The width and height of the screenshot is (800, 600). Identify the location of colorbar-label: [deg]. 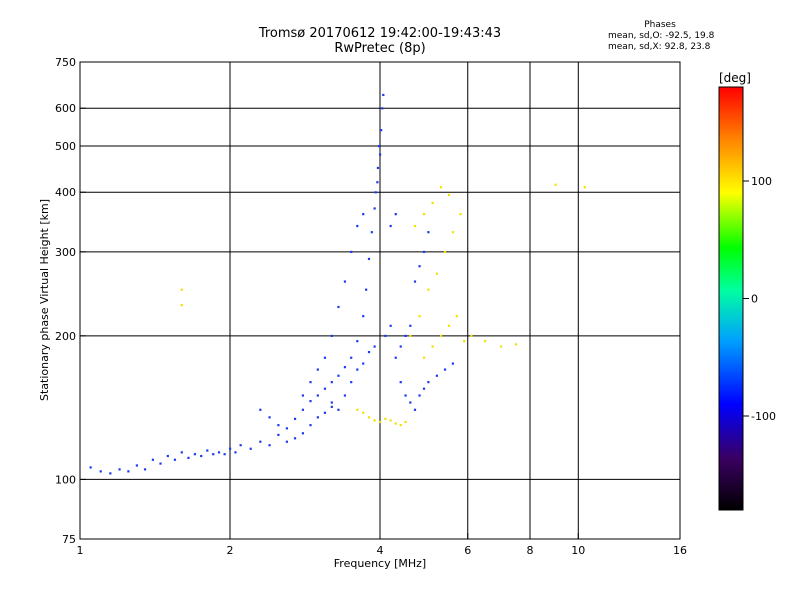
(735, 78).